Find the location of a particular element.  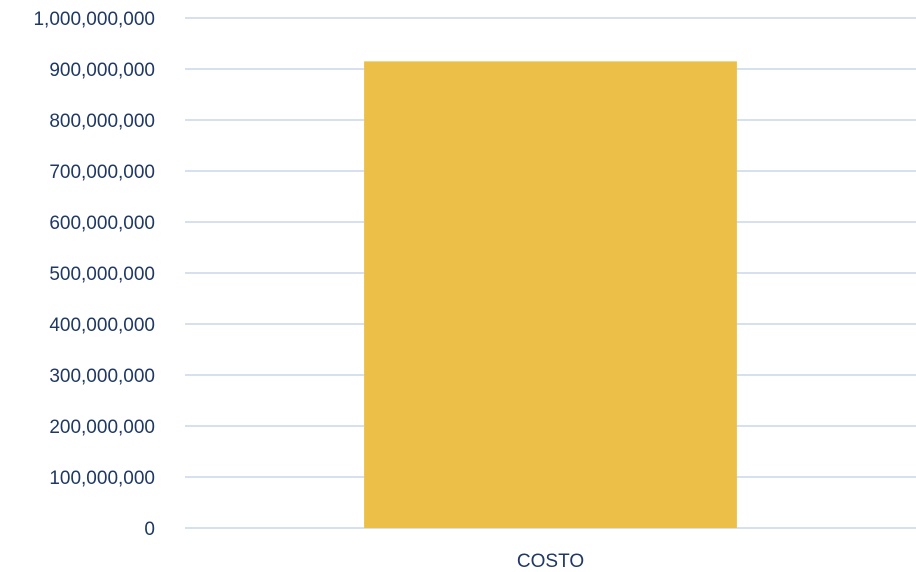

y-tick-label: 700,000,000 is located at coordinates (102, 172).